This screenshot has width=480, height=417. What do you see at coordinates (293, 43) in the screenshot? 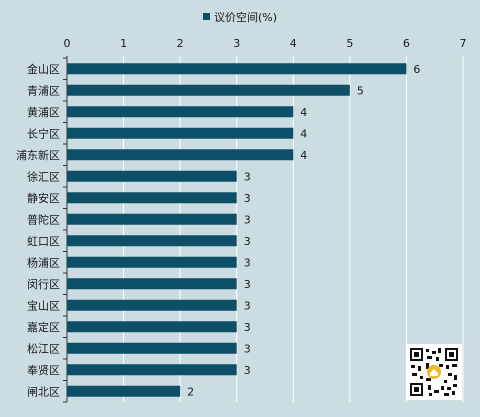
I see `x-tick-label: 4` at bounding box center [293, 43].